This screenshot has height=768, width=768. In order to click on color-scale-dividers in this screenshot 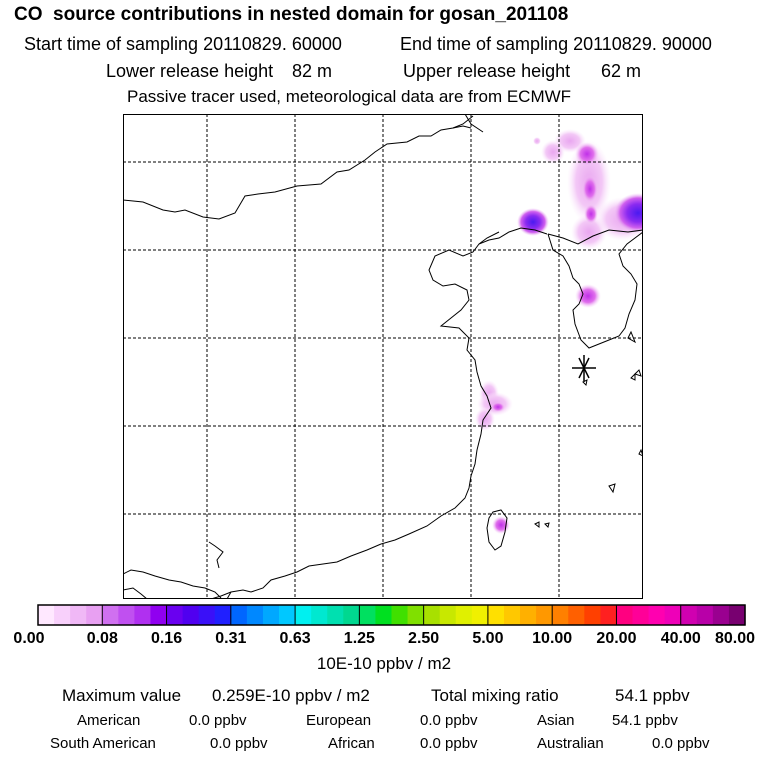, I will do `click(391, 615)`.